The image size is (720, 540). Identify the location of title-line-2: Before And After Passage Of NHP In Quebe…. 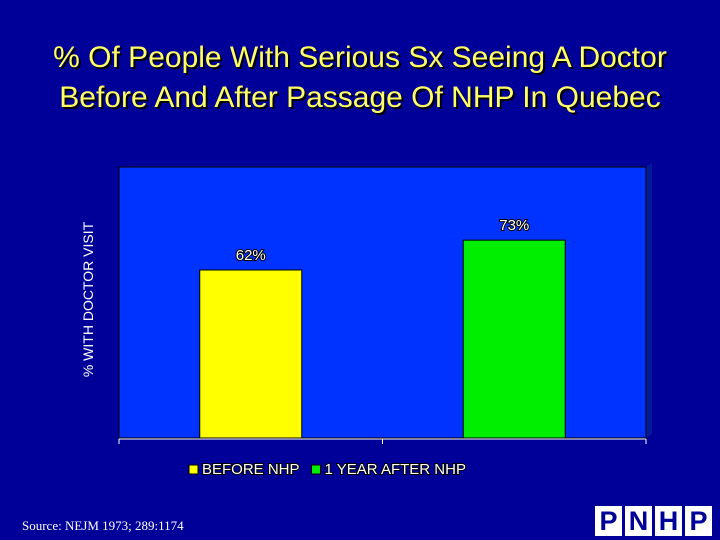
(360, 97).